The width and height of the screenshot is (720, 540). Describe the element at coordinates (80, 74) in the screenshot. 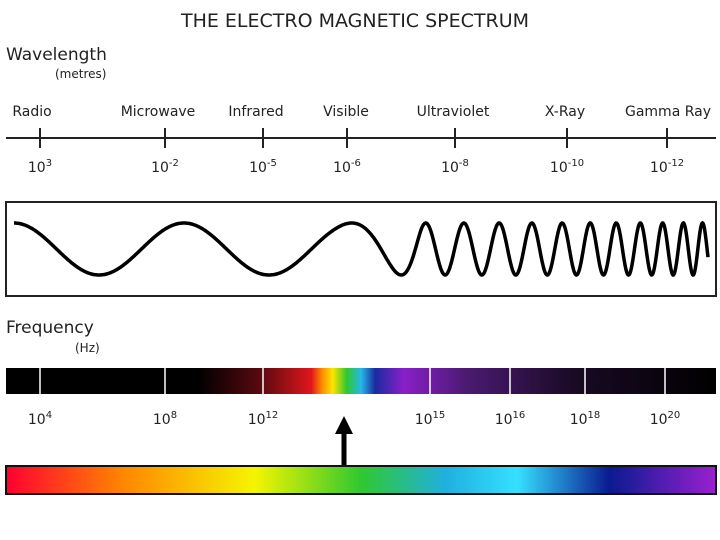

I see `wavelength-unit: (metres)` at that location.